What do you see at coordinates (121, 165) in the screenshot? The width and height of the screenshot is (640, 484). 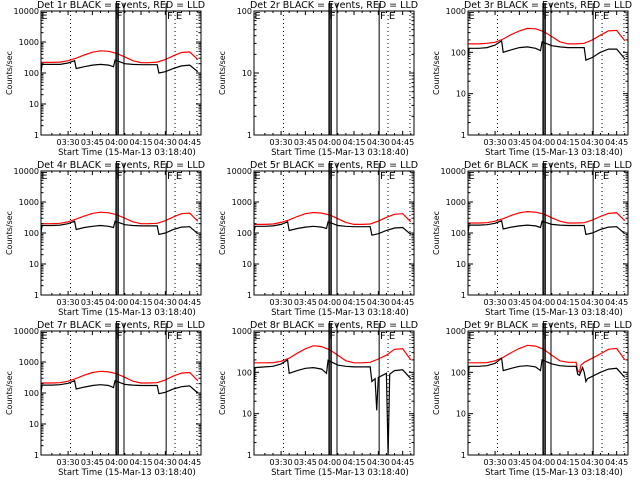 I see `plot-title: Det 4r BLACK = Events, RED = LLD` at bounding box center [121, 165].